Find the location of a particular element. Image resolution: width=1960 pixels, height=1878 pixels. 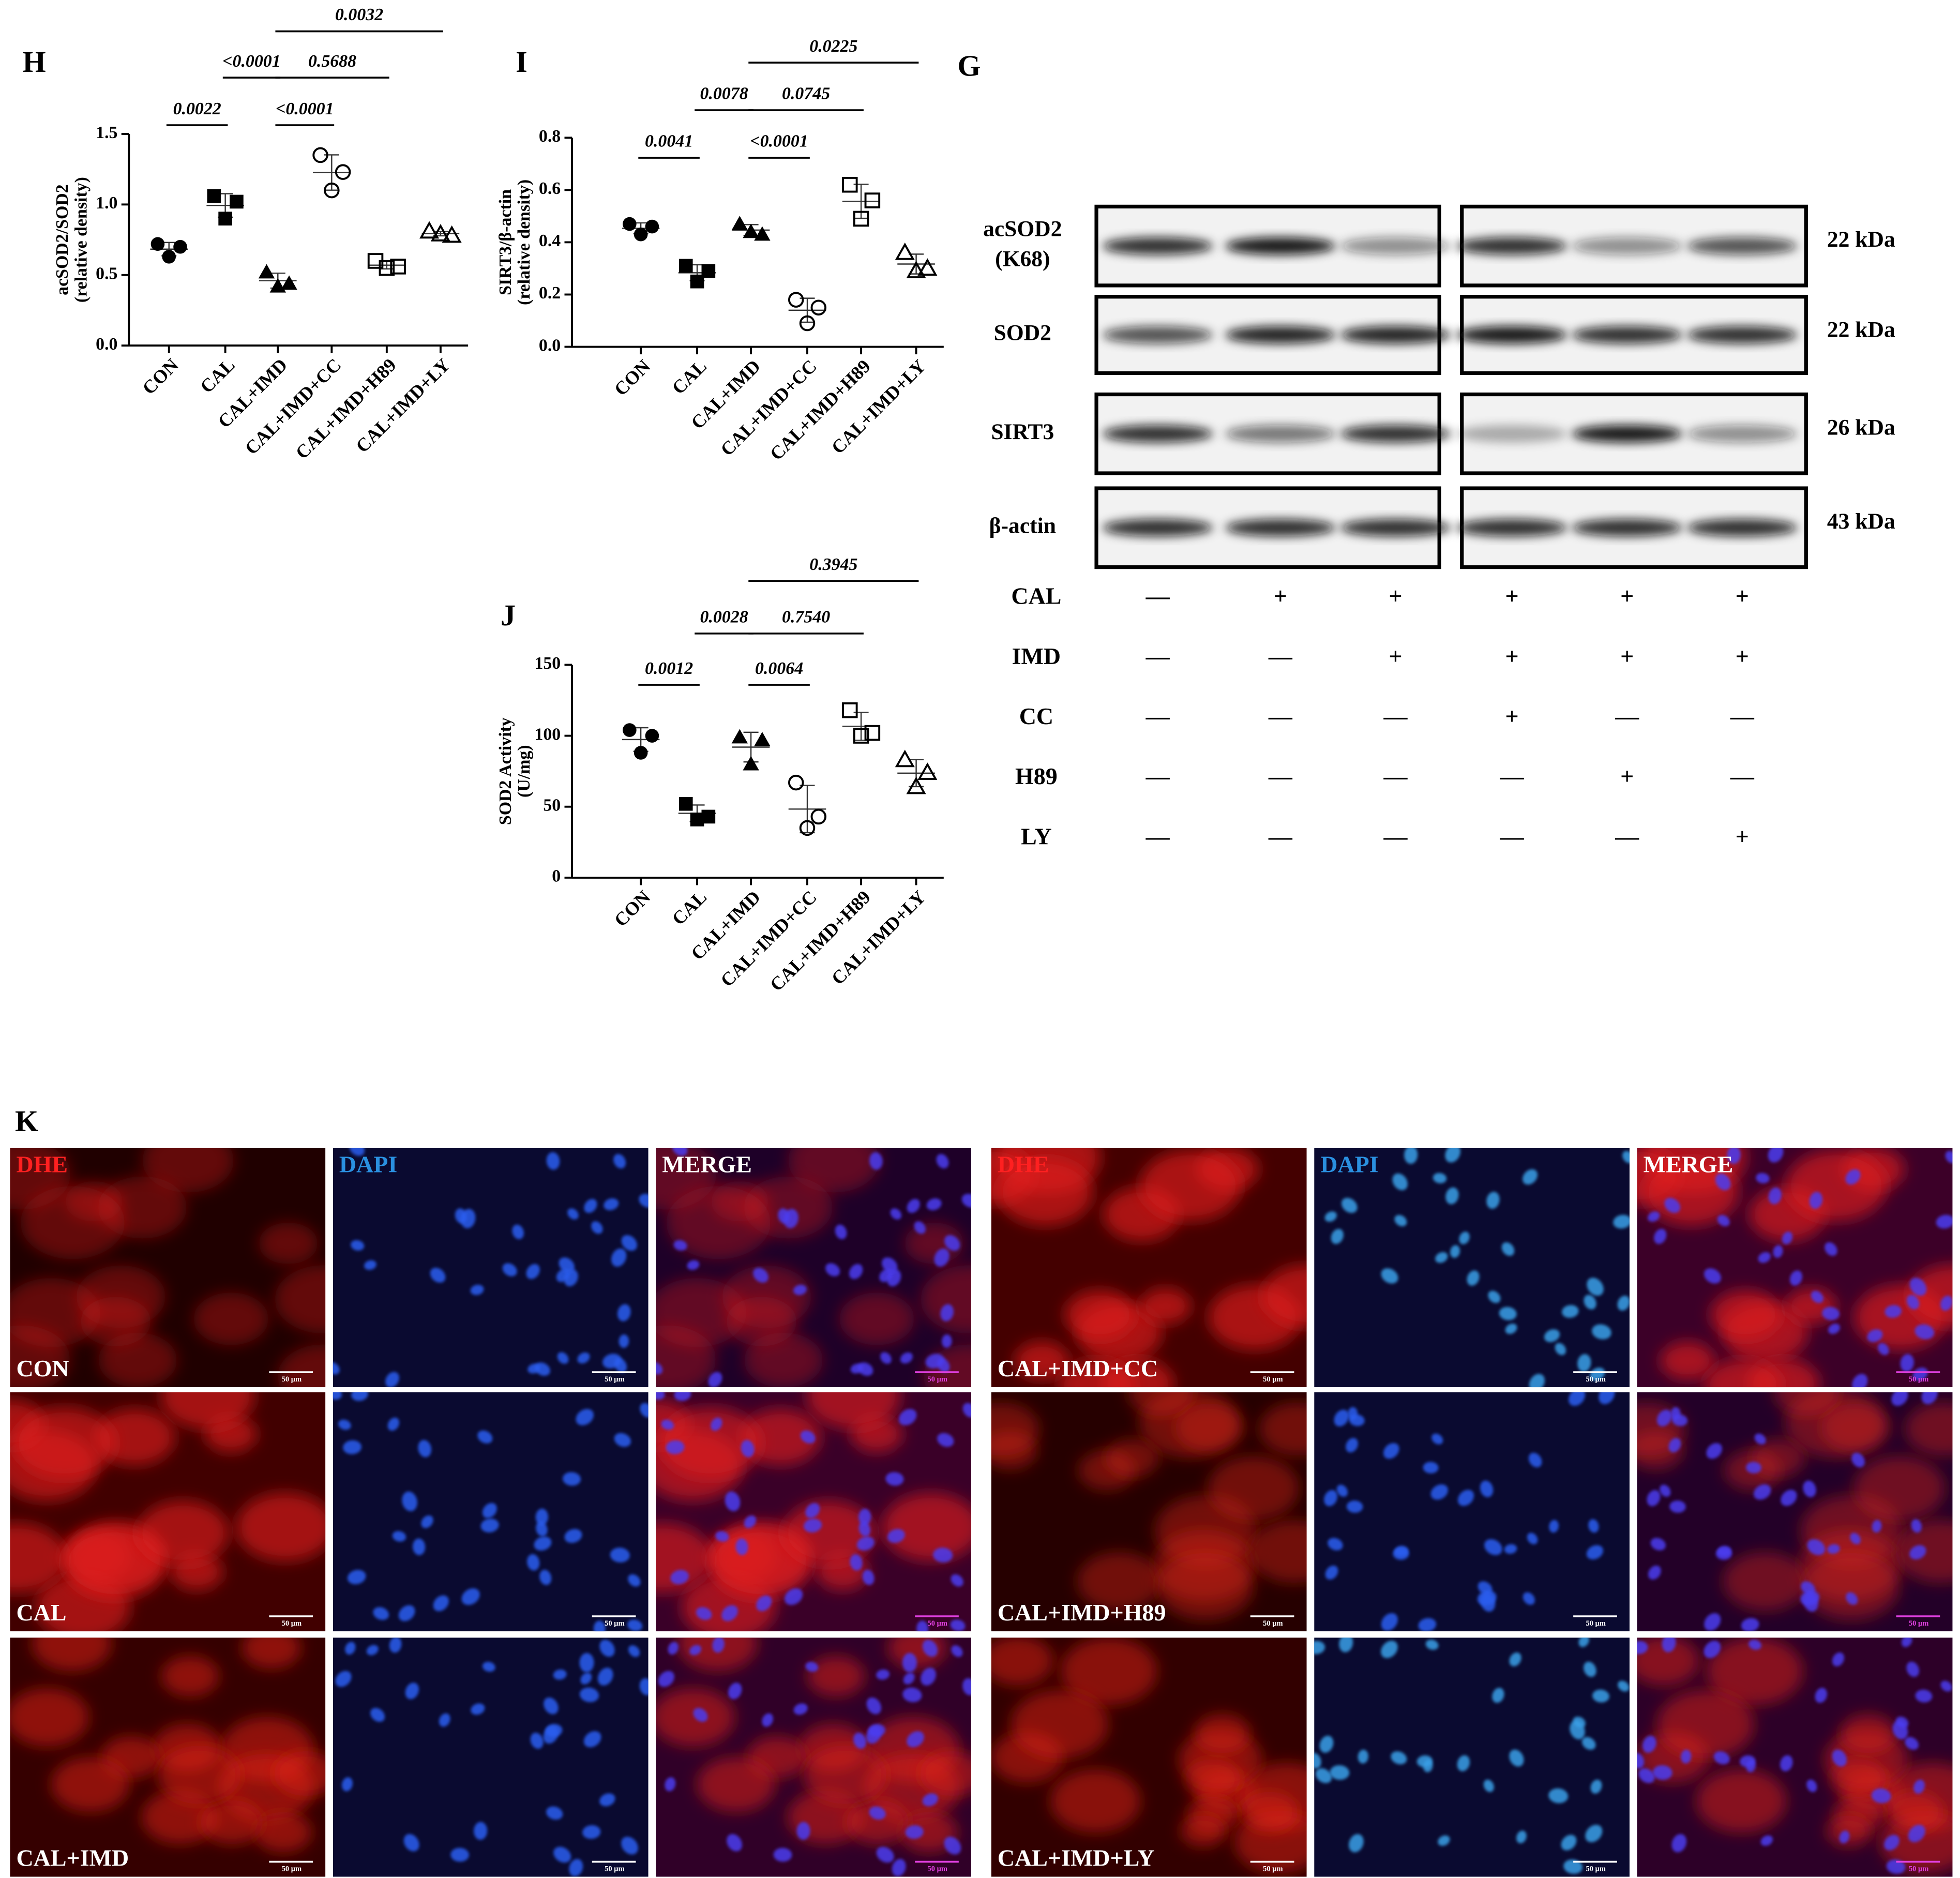

scale-bar-label: 50 μm is located at coordinates (1595, 1869).